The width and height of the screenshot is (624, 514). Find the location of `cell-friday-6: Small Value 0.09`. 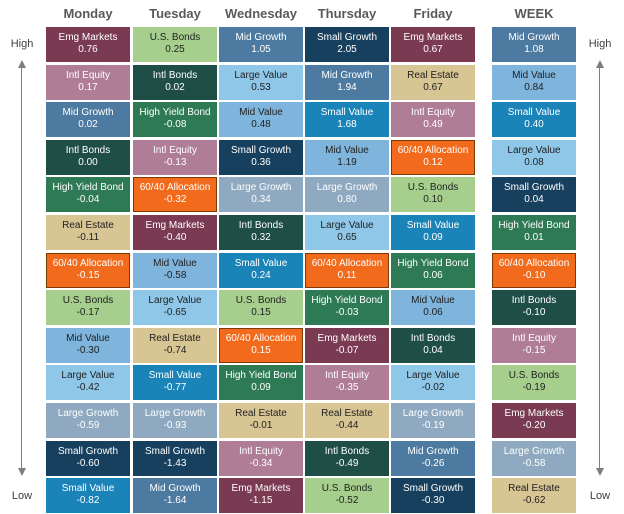

cell-friday-6: Small Value 0.09 is located at coordinates (433, 232).